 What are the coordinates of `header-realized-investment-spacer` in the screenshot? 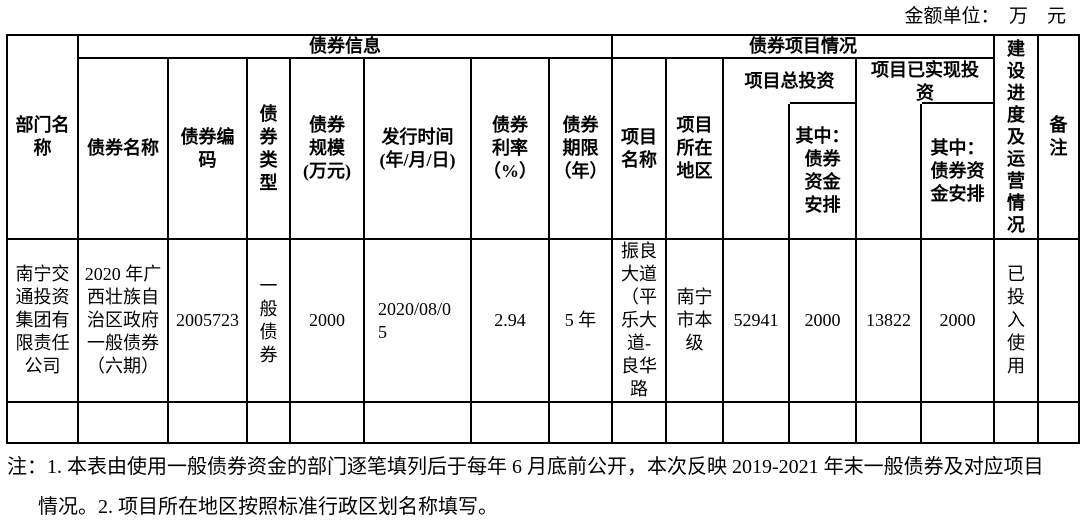 It's located at (889, 172).